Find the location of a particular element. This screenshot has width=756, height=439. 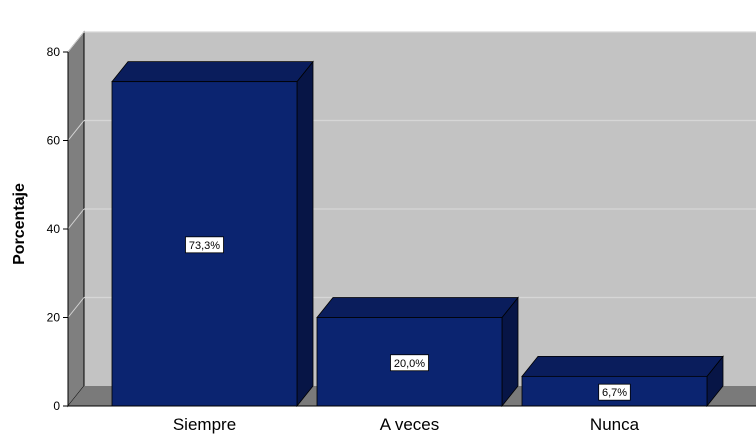

y-tick-label: 20 is located at coordinates (54, 318).